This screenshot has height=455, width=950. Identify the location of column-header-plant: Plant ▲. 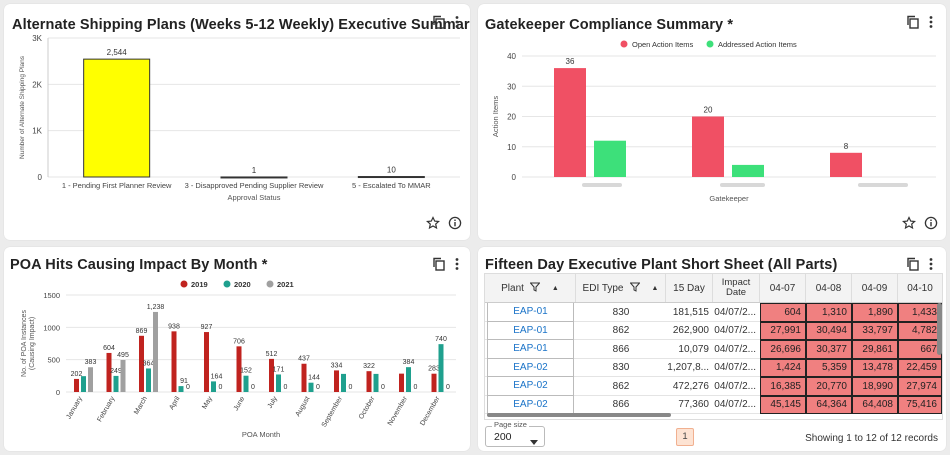
(530, 288).